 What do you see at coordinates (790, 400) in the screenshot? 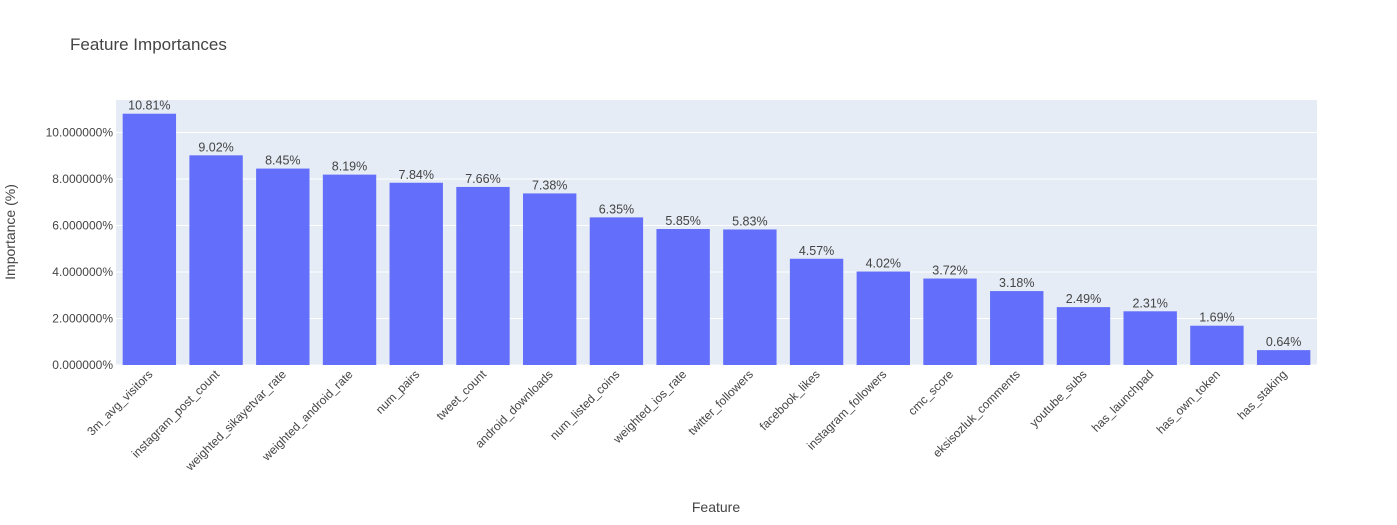
I see `x-tick-label: facebook_likes` at bounding box center [790, 400].